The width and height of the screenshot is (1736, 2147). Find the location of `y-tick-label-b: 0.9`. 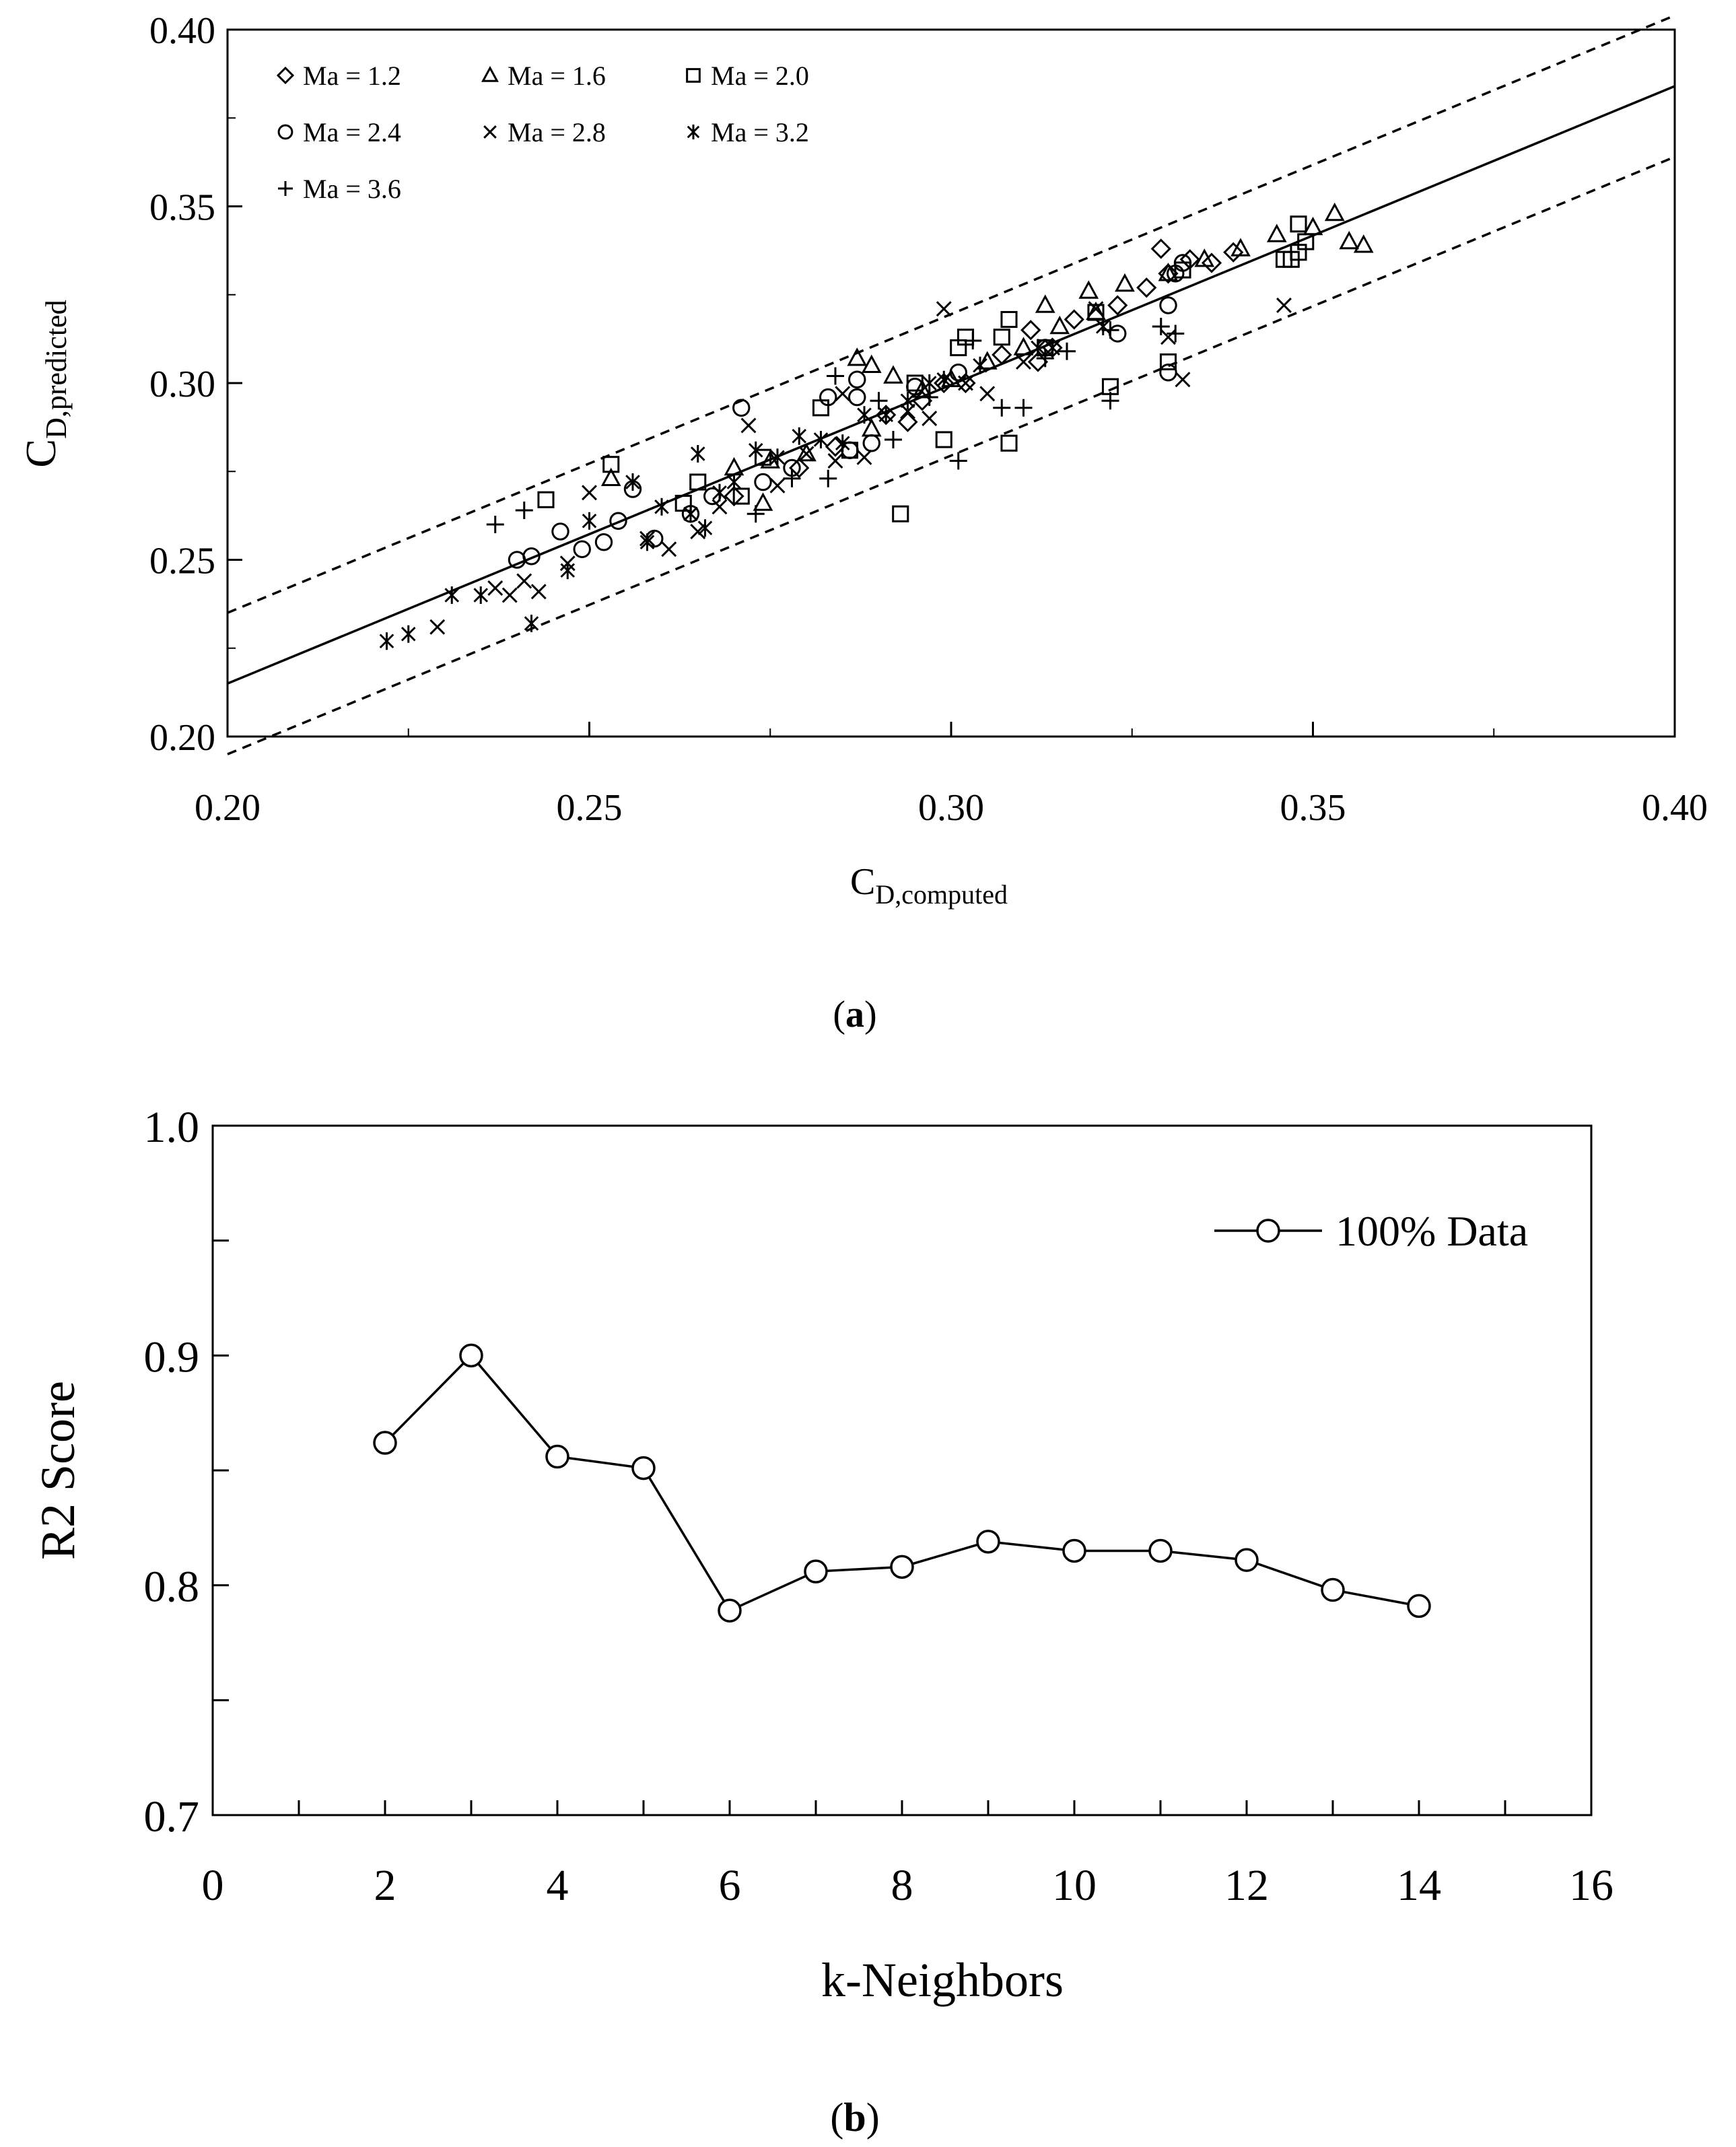

y-tick-label-b: 0.9 is located at coordinates (172, 1357).